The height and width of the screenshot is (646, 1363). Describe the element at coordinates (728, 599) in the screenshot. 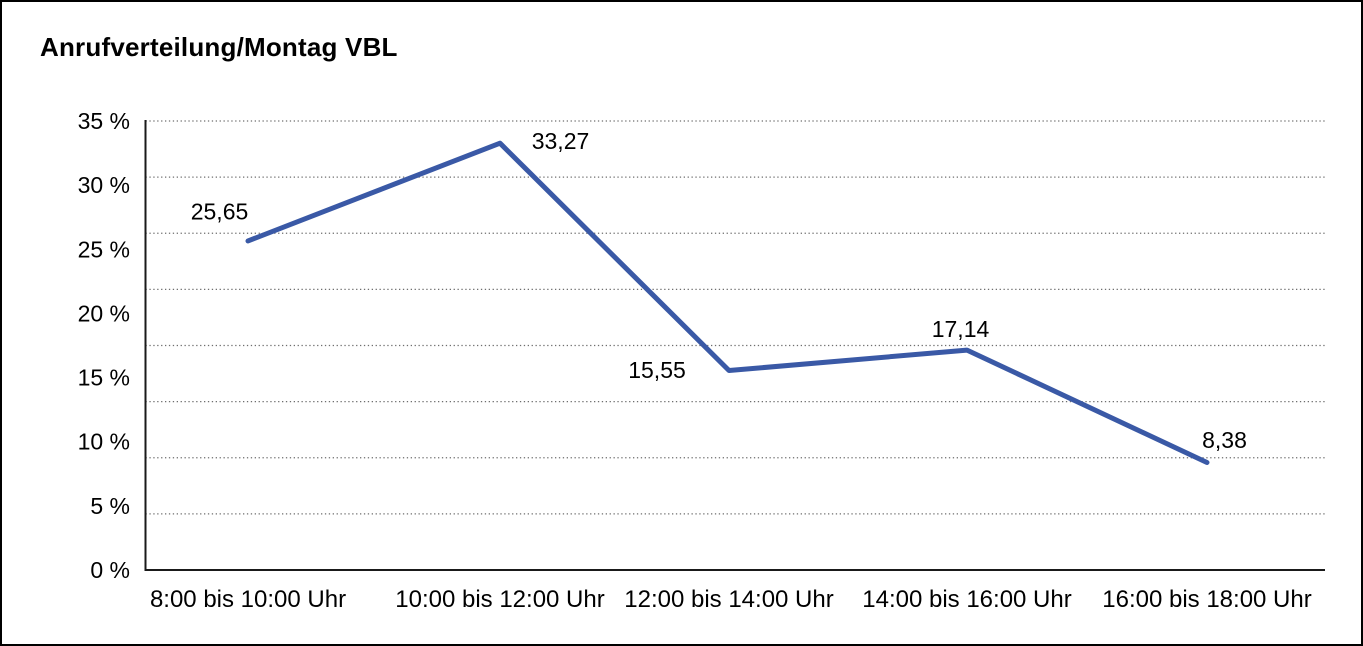

I see `x-tick-label: 12:00 bis 14:00 Uhr` at that location.